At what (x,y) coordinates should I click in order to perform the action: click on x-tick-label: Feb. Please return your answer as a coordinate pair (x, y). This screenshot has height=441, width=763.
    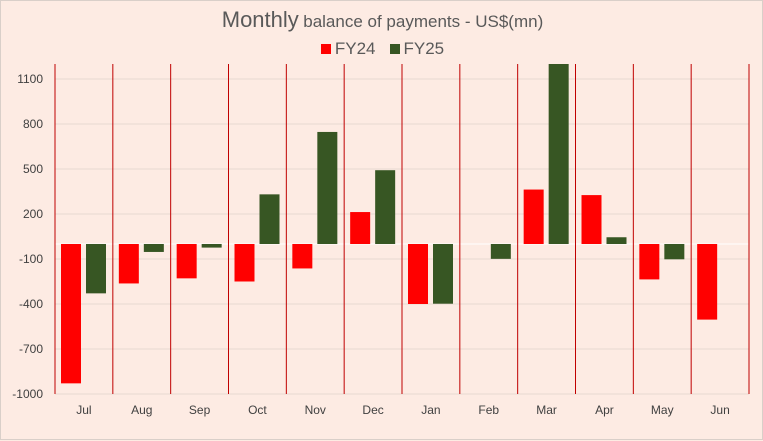
    Looking at the image, I should click on (488, 410).